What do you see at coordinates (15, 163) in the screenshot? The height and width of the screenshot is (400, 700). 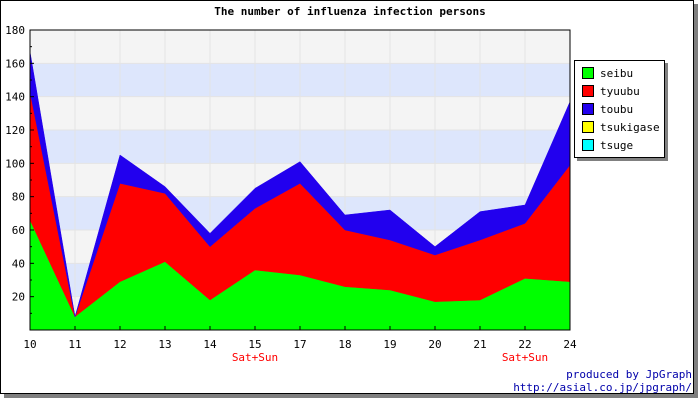 I see `y-tick-label: 100` at bounding box center [15, 163].